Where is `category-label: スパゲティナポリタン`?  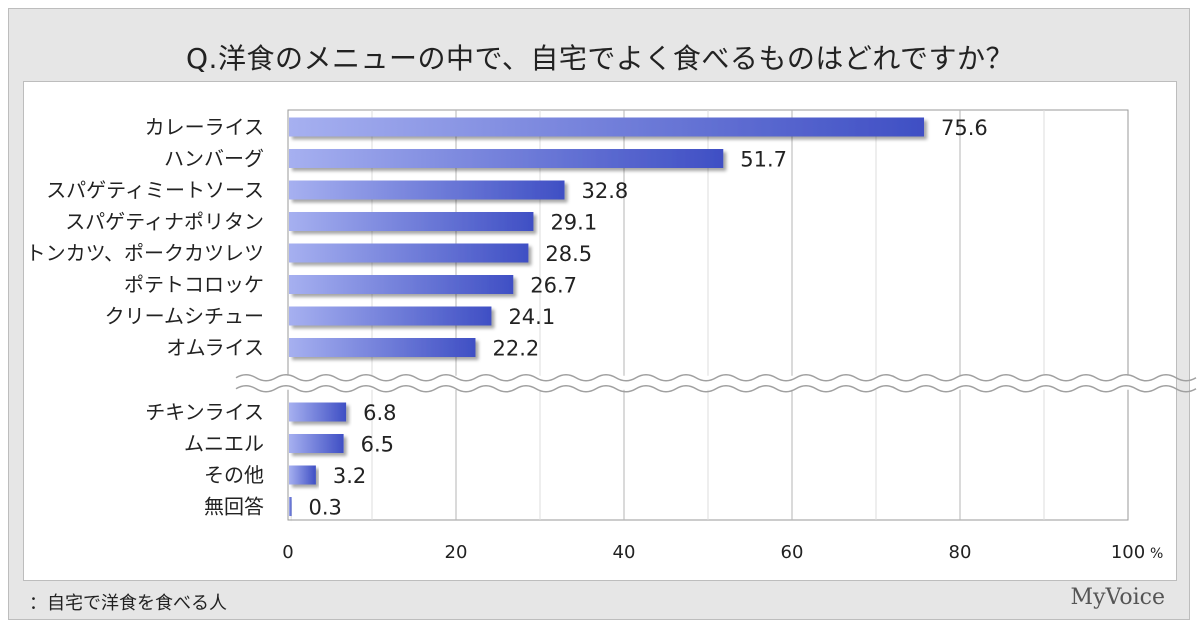 category-label: スパゲティナポリタン is located at coordinates (164, 222).